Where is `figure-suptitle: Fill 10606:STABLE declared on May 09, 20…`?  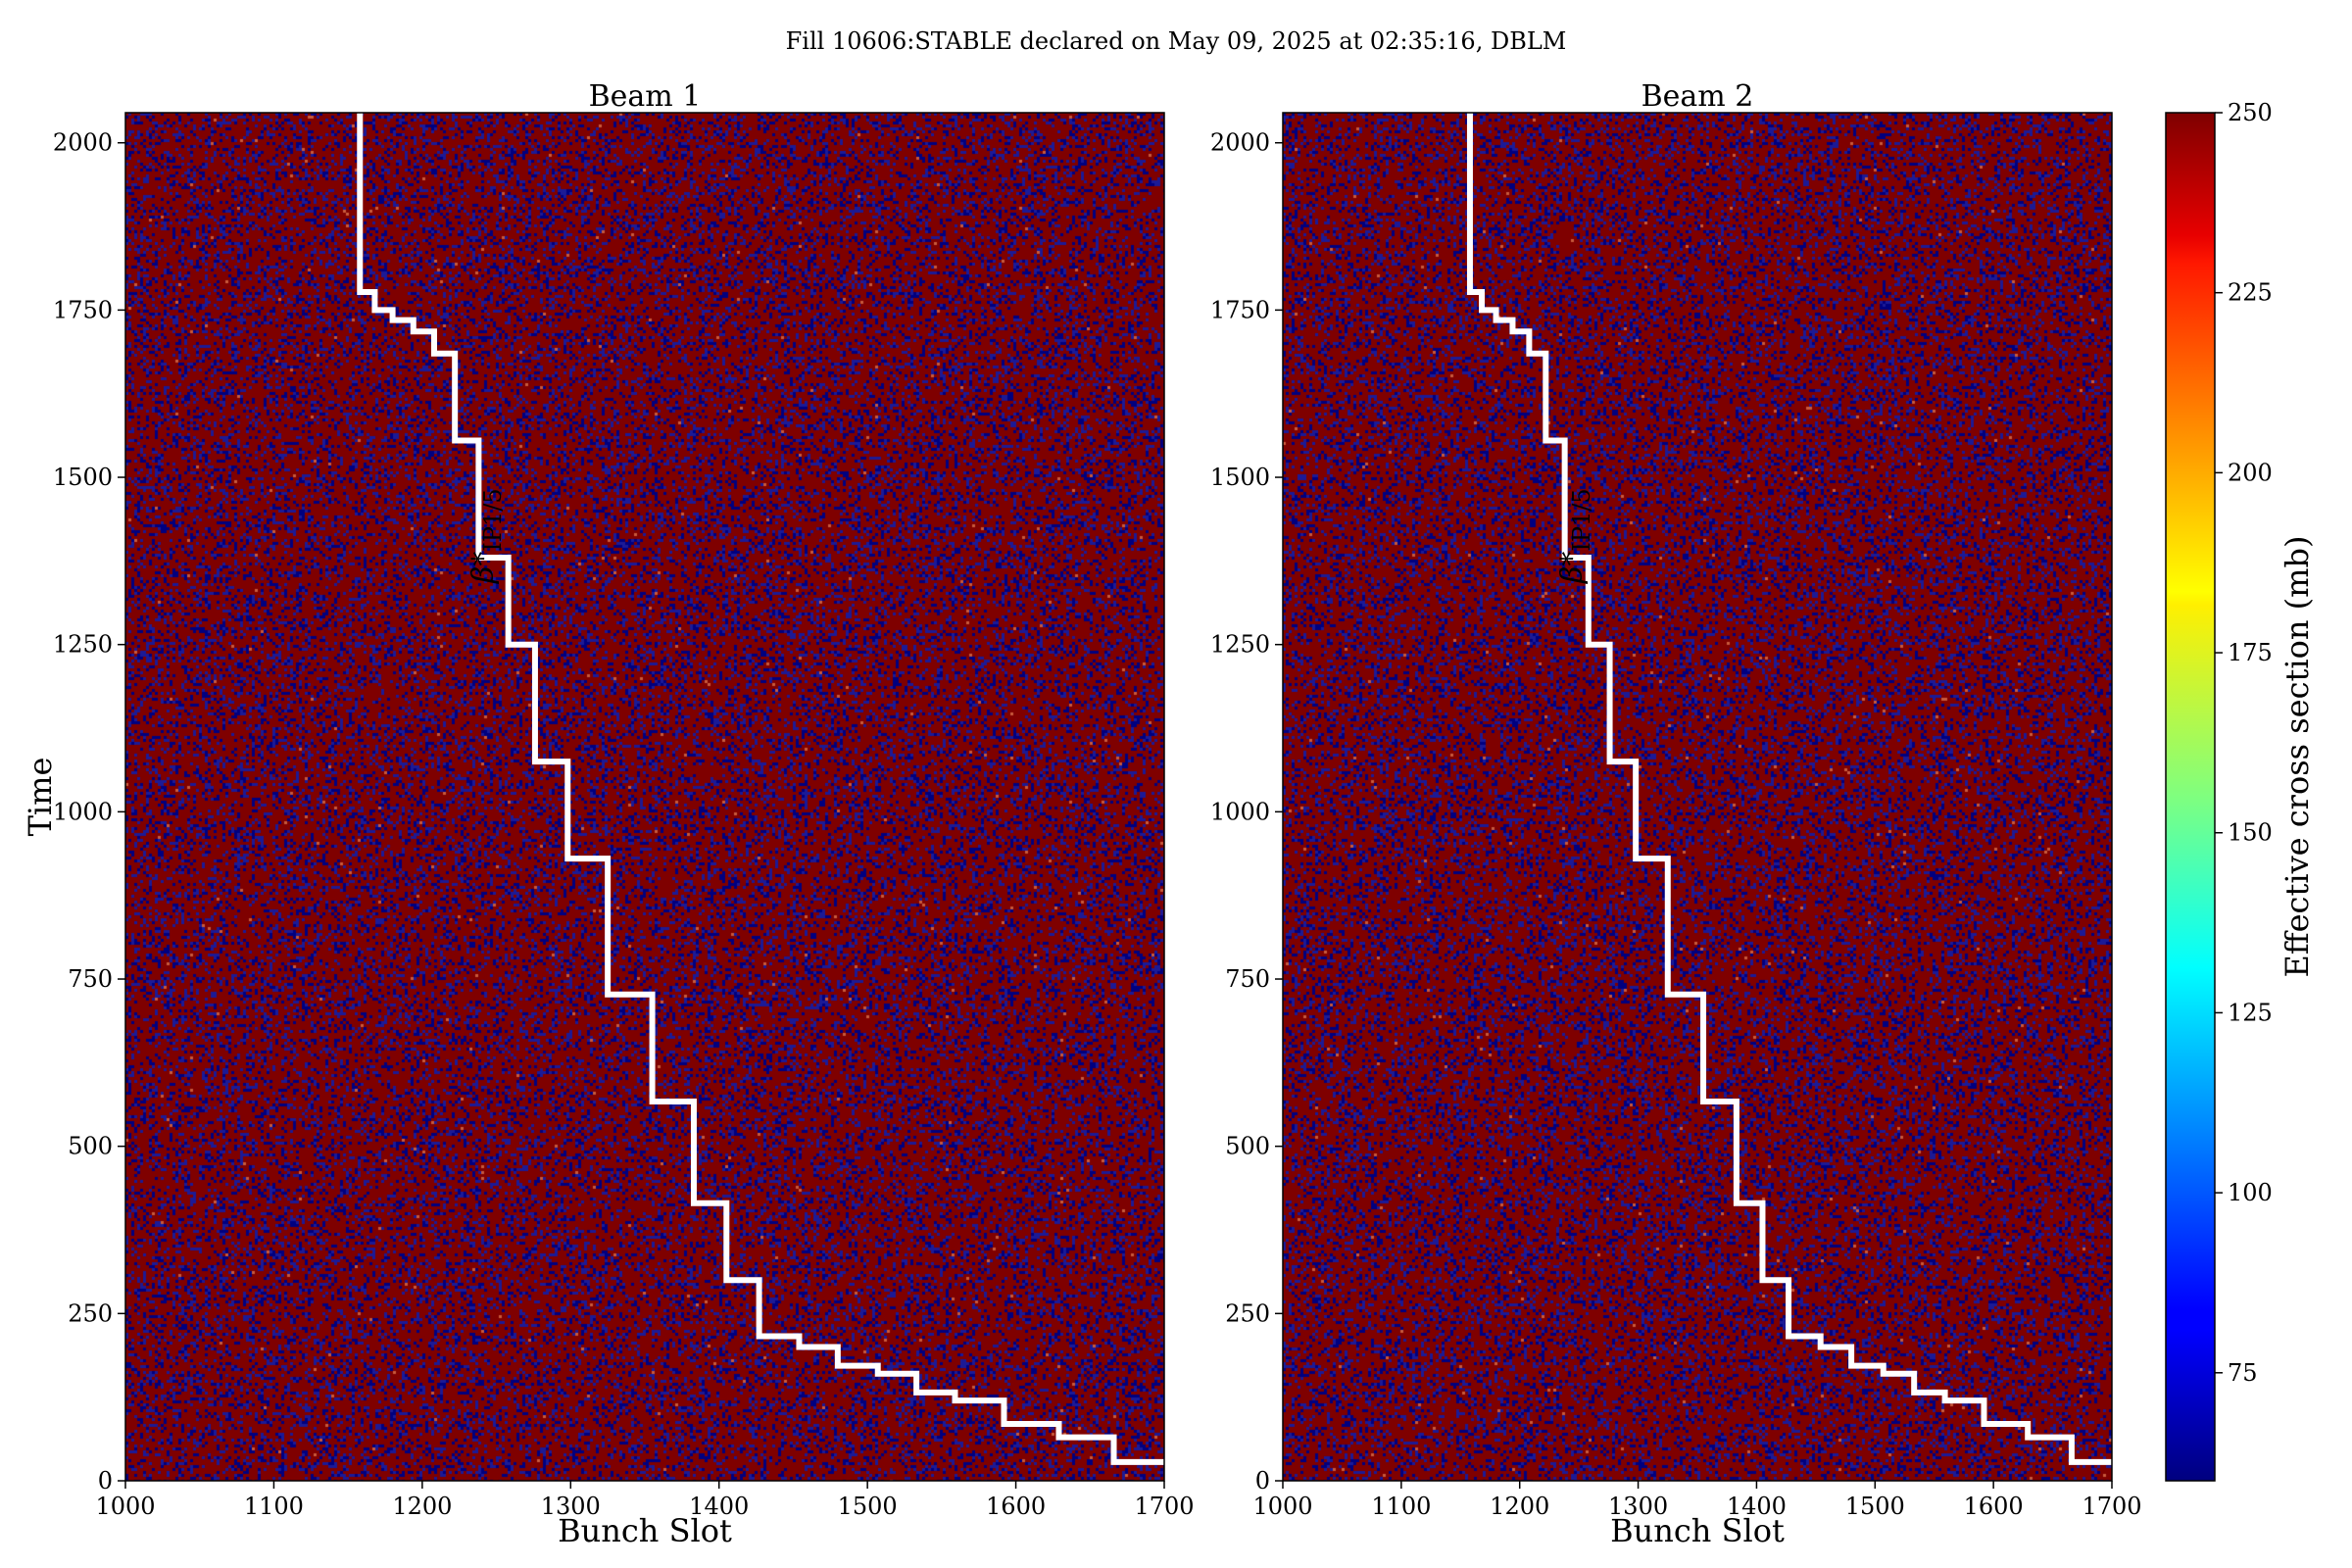 figure-suptitle: Fill 10606:STABLE declared on May 09, 20… is located at coordinates (1176, 41).